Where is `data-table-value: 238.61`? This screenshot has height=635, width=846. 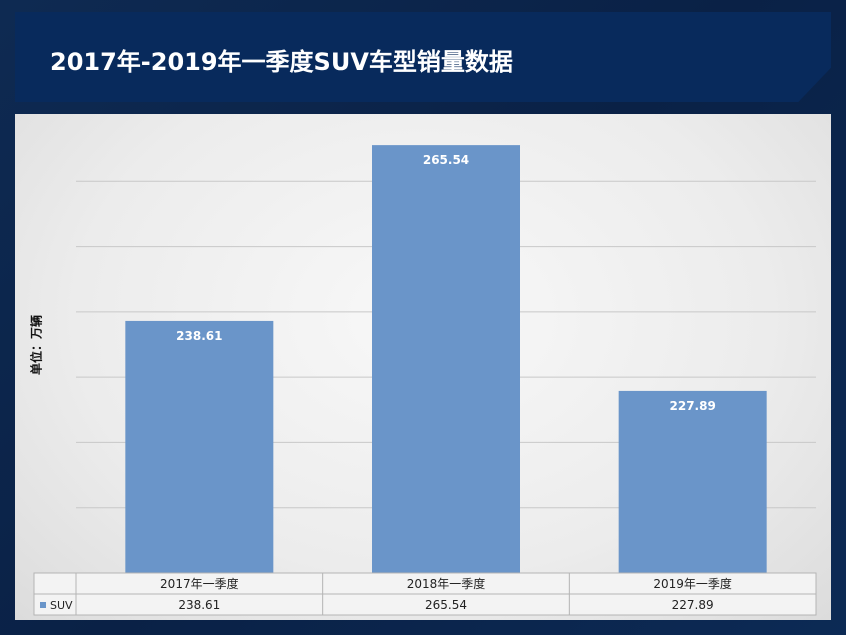
data-table-value: 238.61 is located at coordinates (199, 605).